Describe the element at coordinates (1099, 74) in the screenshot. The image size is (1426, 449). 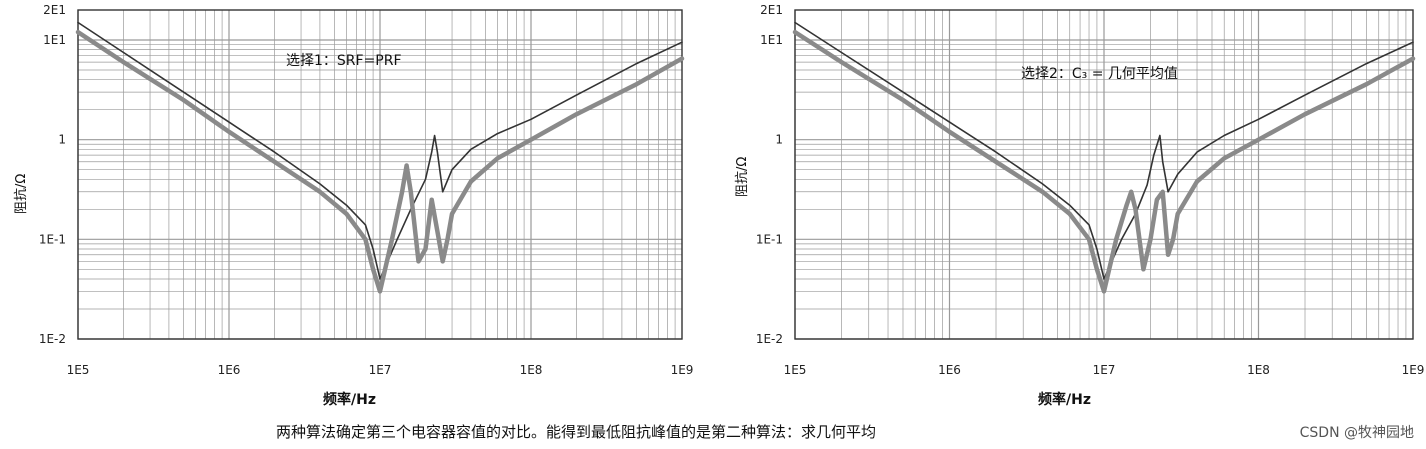
I see `chart-title-right: 选择2：C₃ = 几何平均值` at that location.